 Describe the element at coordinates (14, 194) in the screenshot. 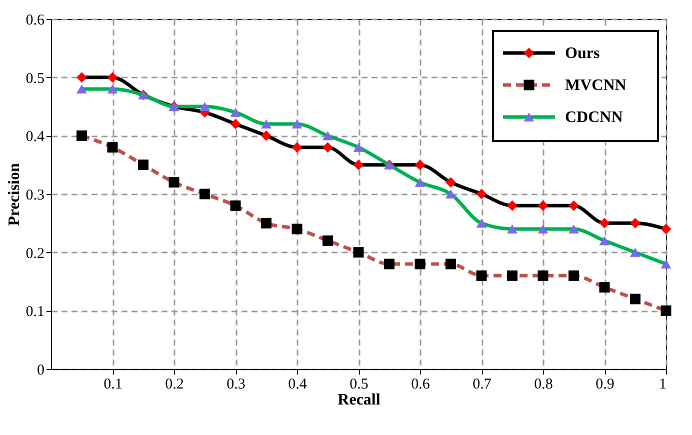

I see `y-axis-title: Precision` at that location.